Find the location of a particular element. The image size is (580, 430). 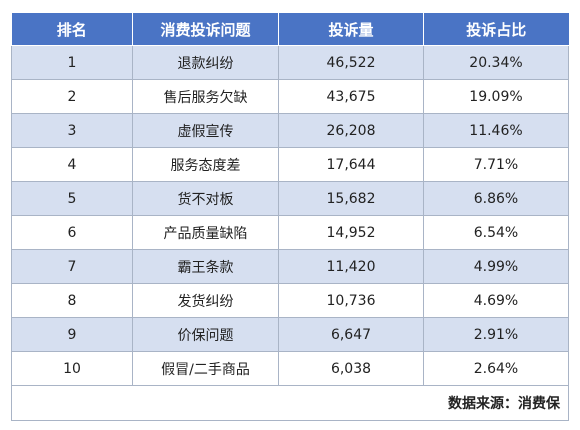

cell-share: 4.99% is located at coordinates (496, 266).